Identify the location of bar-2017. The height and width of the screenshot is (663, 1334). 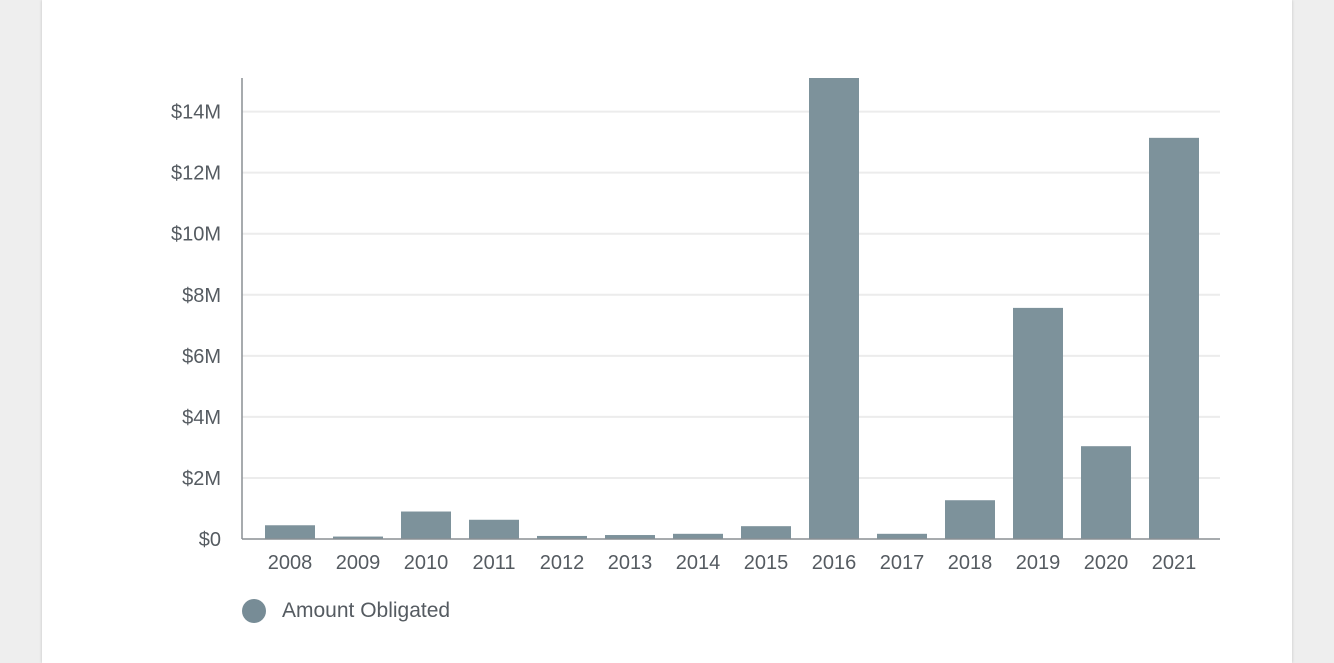
(902, 536).